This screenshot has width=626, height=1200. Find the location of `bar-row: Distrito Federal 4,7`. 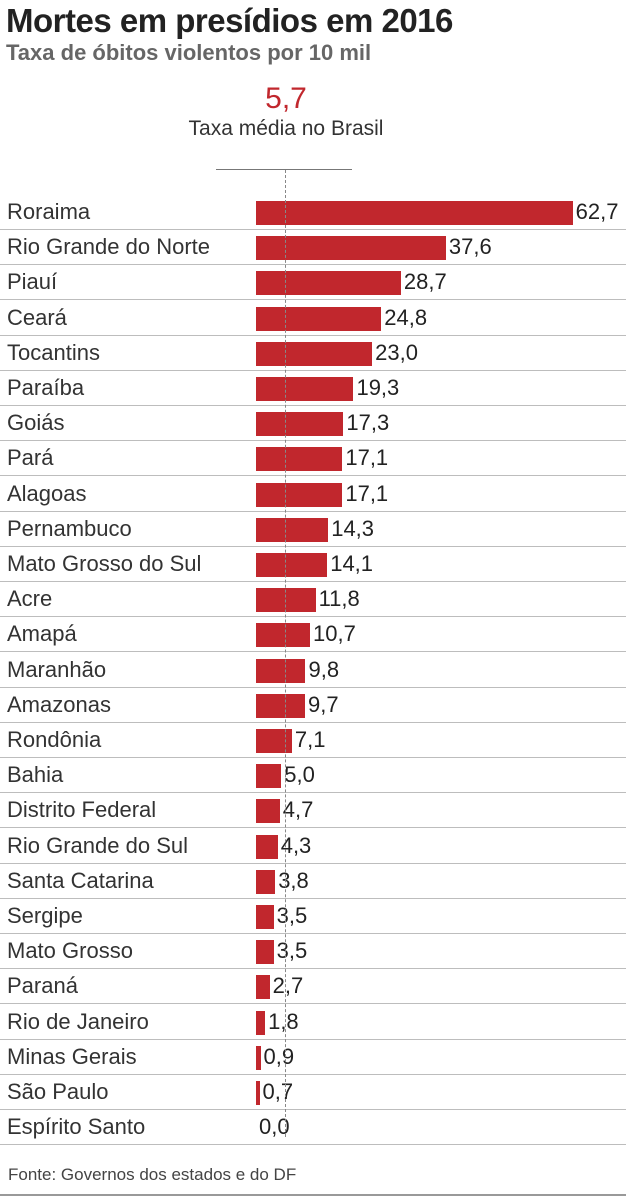

bar-row: Distrito Federal 4,7 is located at coordinates (313, 811).